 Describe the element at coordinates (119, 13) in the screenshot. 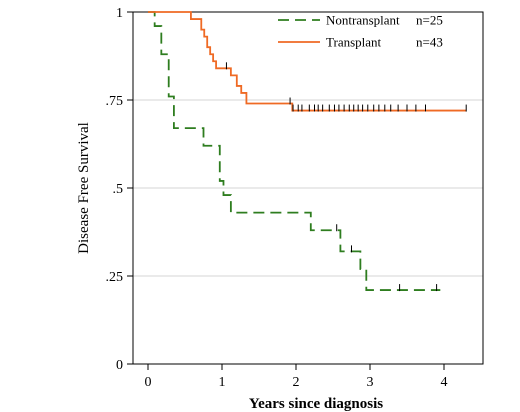

I see `y-tick-label: 1` at that location.